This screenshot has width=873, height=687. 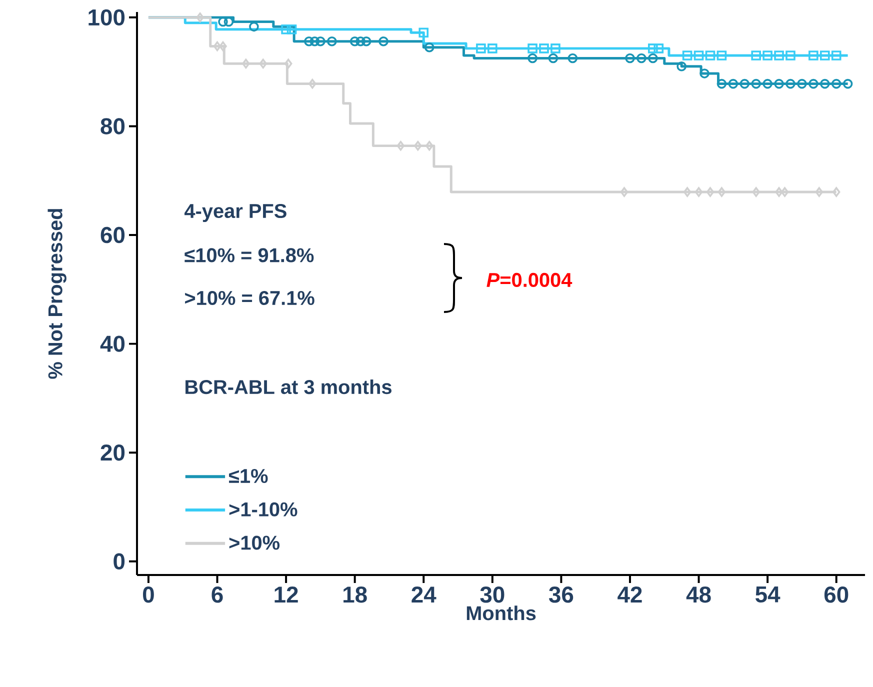 What do you see at coordinates (112, 452) in the screenshot?
I see `y-tick-label: 20` at bounding box center [112, 452].